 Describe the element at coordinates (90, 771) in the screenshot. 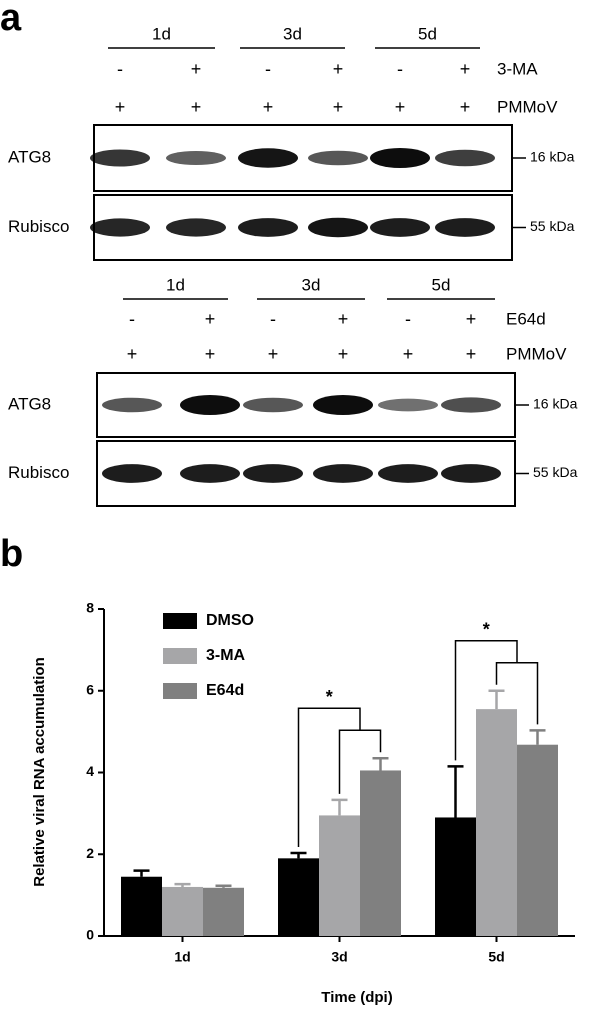

I see `y-tick-label: 4` at that location.